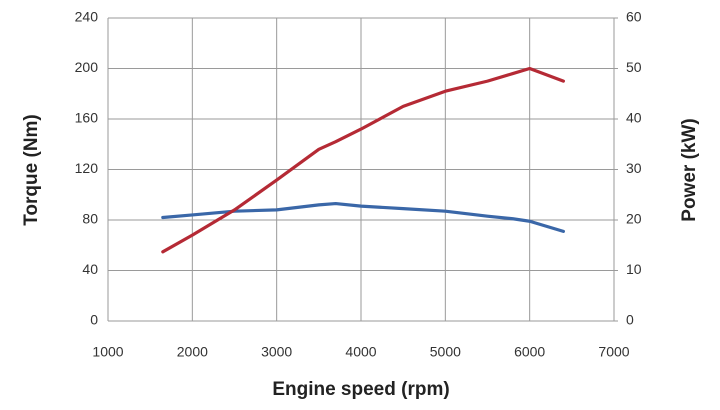 This screenshot has width=720, height=410. What do you see at coordinates (87, 168) in the screenshot?
I see `y-tick-label: 120` at bounding box center [87, 168].